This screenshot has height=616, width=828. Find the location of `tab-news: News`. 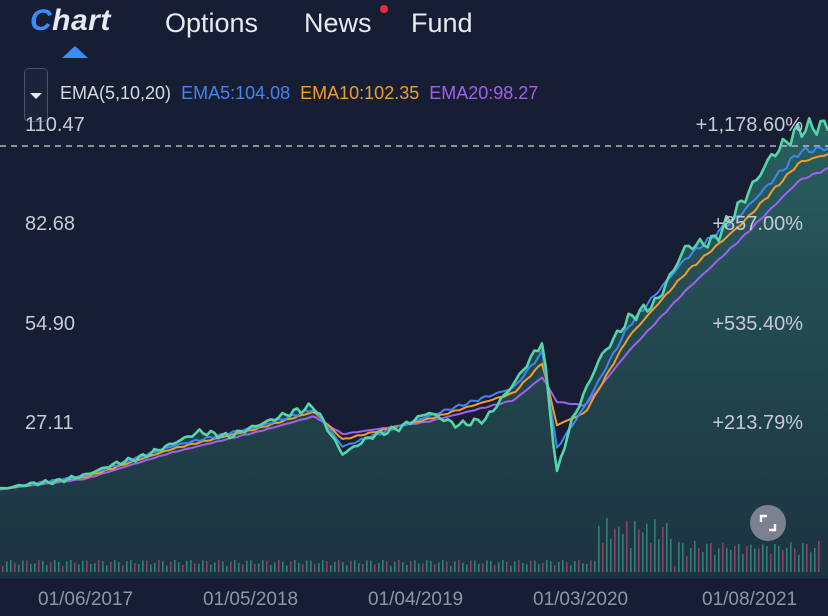

tab-news: News is located at coordinates (338, 23).